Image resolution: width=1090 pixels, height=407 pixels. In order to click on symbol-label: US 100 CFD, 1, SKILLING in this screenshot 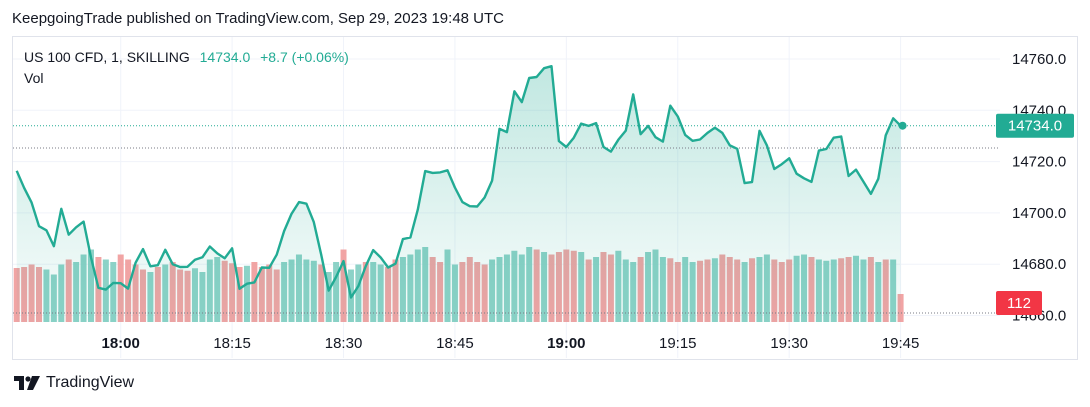, I will do `click(107, 57)`.